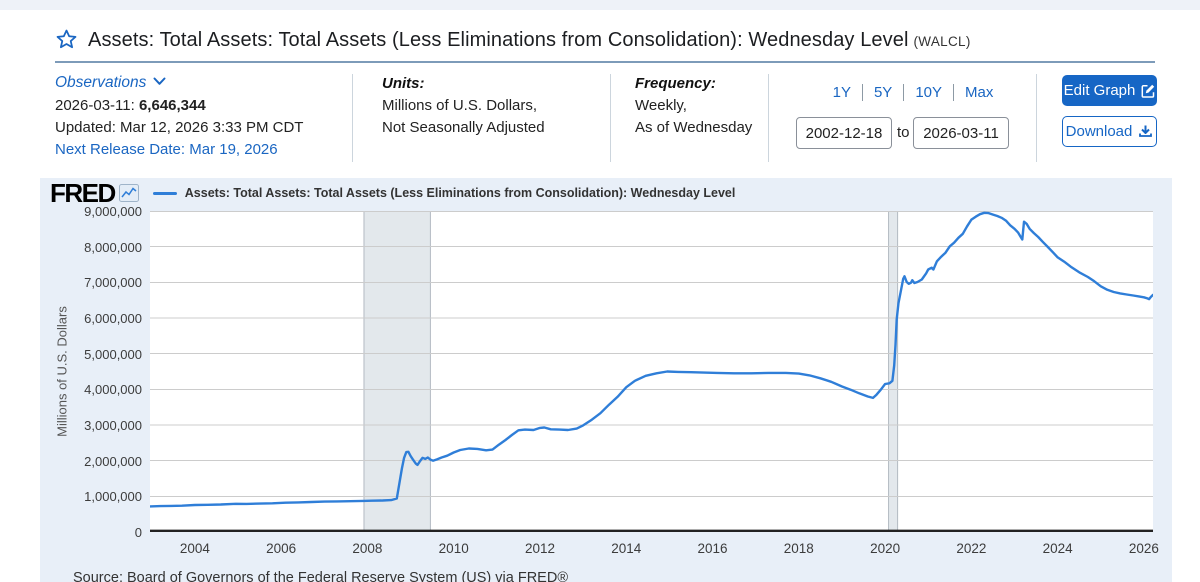  I want to click on x-tick-label: 2014, so click(626, 548).